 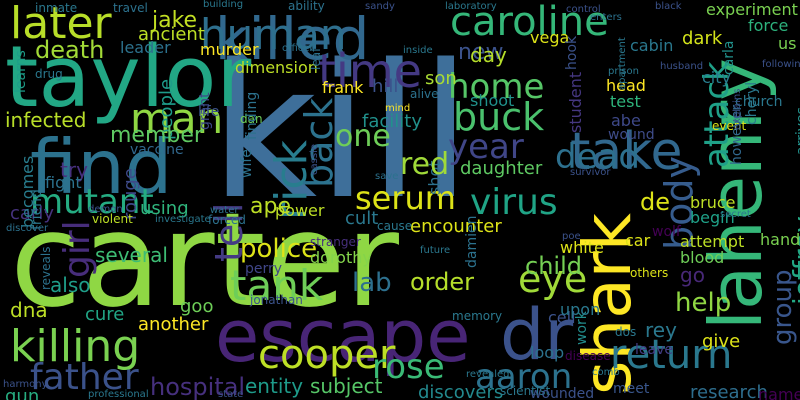 I want to click on word-jake: jake, so click(x=175, y=20).